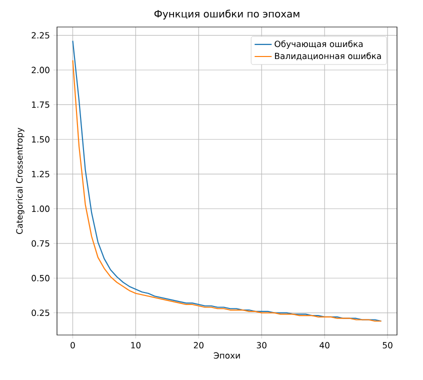 The width and height of the screenshot is (423, 380). I want to click on y-tick-label: 0.50, so click(41, 278).